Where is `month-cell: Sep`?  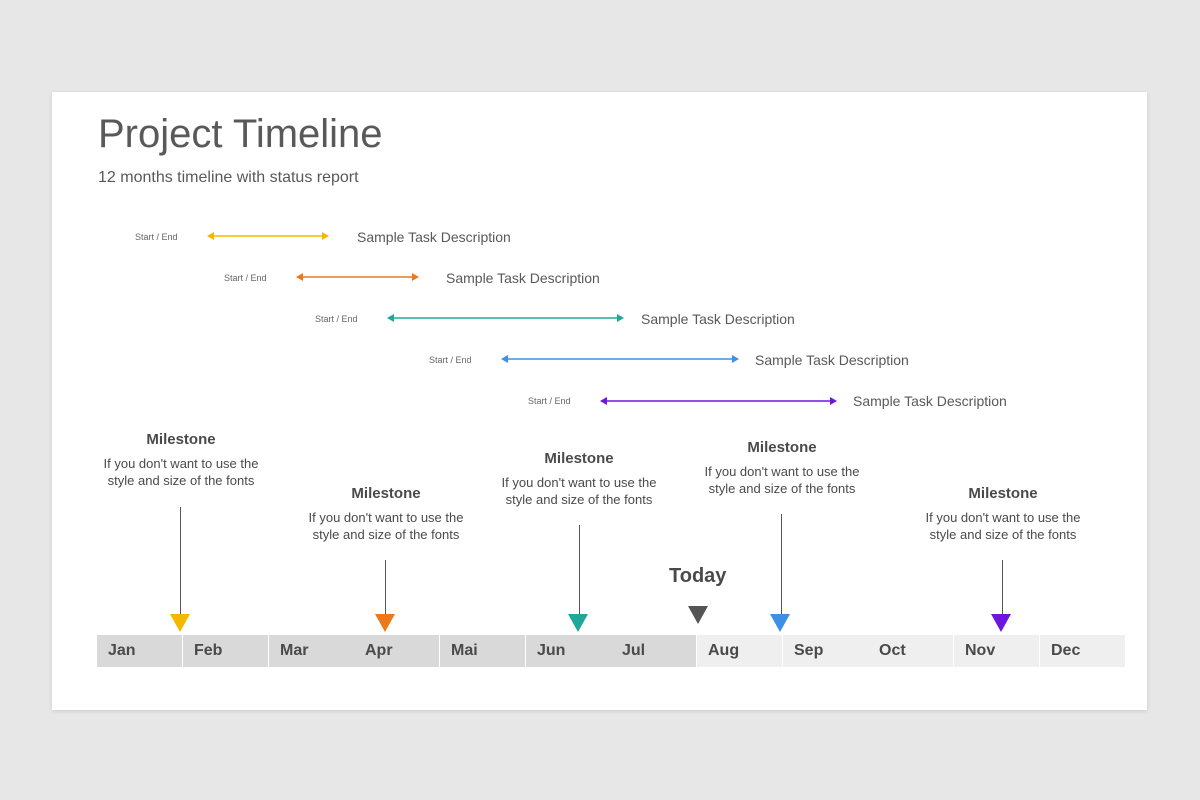
month-cell: Sep is located at coordinates (825, 651).